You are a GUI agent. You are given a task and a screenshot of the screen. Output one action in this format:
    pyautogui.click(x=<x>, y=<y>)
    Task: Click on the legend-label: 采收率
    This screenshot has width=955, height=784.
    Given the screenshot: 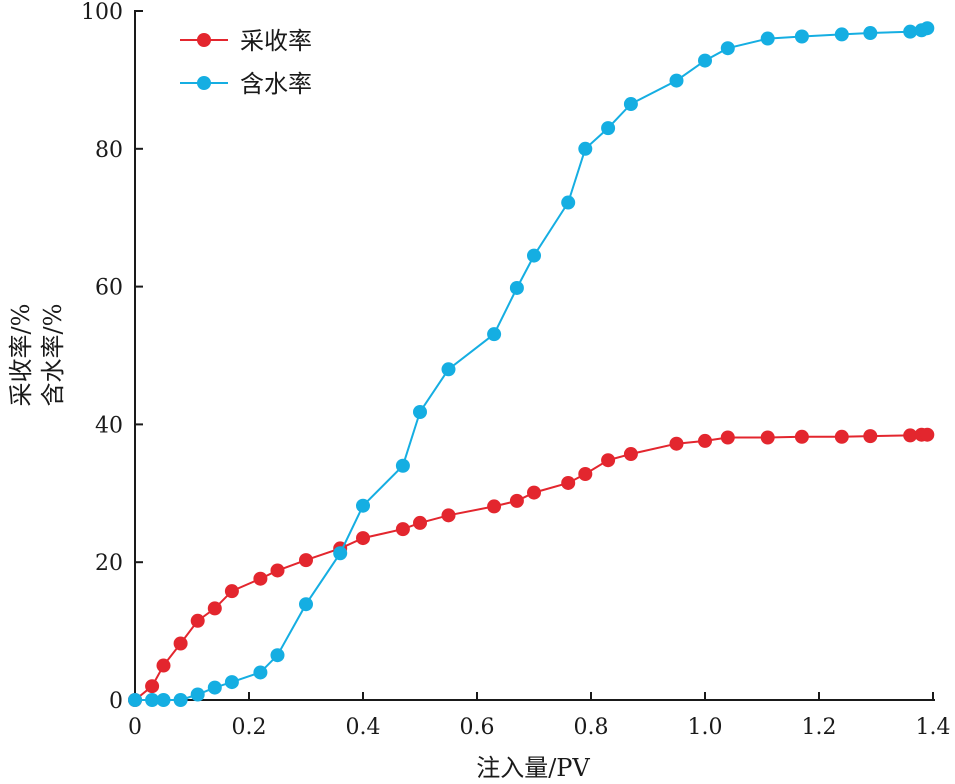 What is the action you would take?
    pyautogui.click(x=276, y=41)
    